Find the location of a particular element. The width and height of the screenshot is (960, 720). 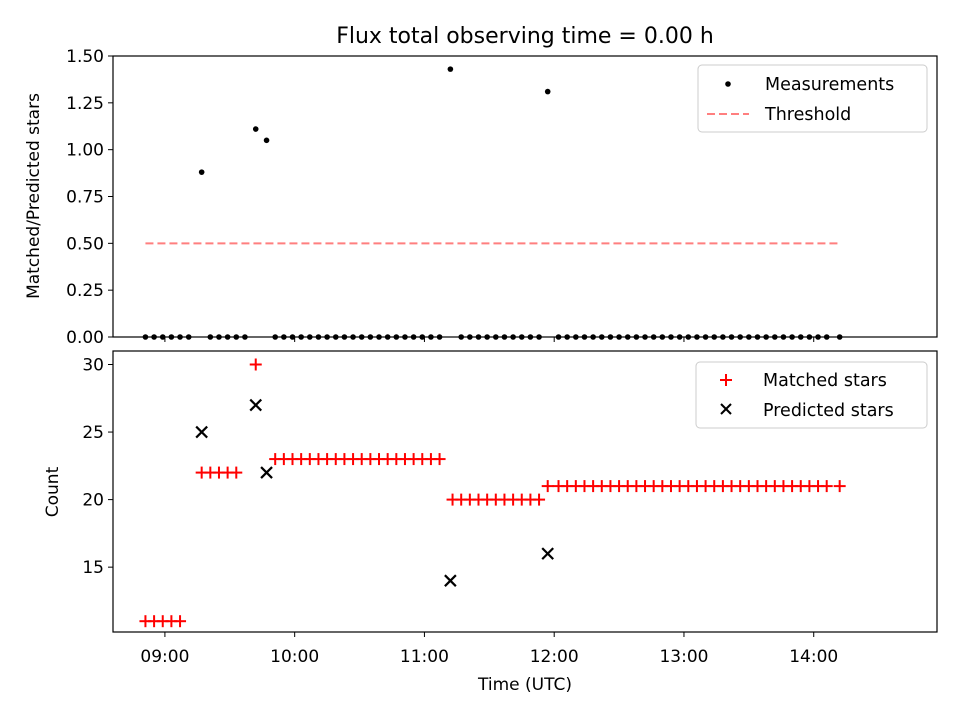

x-axis-title: Time (UTC) is located at coordinates (524, 685).